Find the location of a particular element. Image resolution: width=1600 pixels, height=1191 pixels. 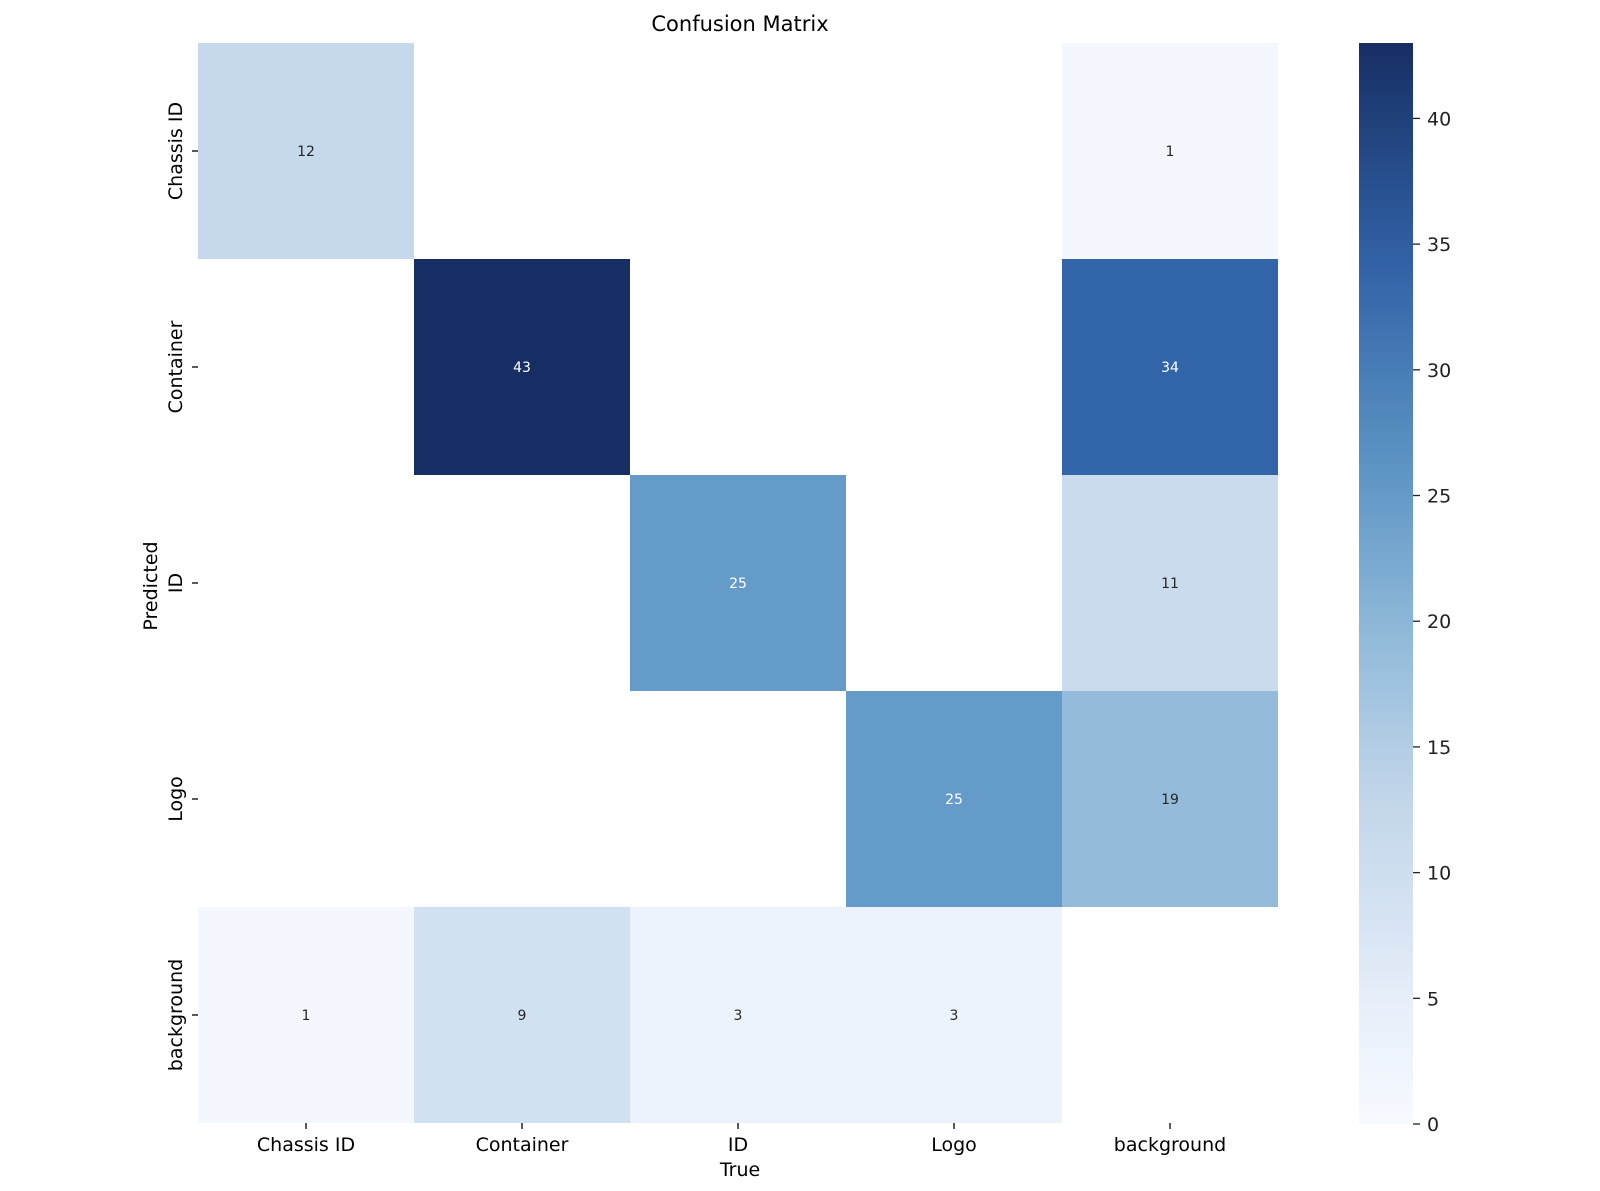

colorbar-tick-label: 15 is located at coordinates (1439, 748).